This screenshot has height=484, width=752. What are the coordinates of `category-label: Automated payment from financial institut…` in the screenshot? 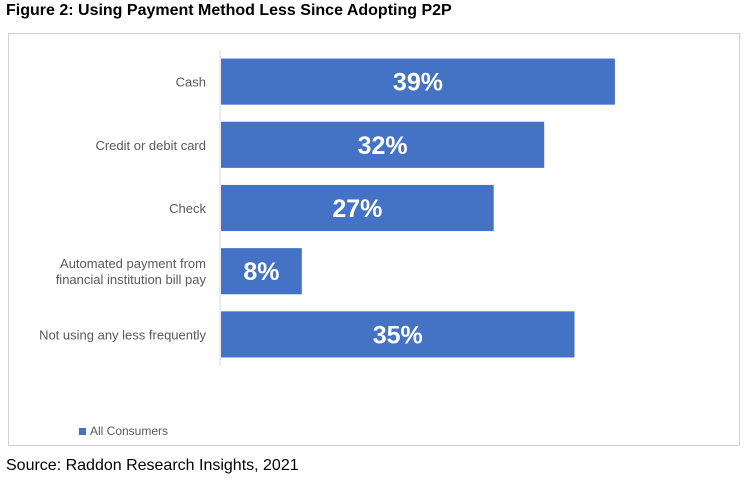 It's located at (131, 271).